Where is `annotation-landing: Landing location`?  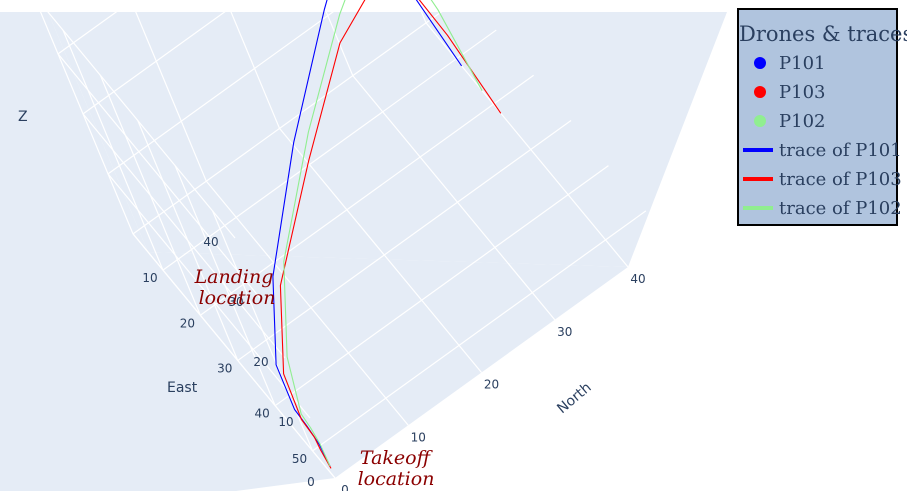
annotation-landing: Landing location is located at coordinates (237, 287).